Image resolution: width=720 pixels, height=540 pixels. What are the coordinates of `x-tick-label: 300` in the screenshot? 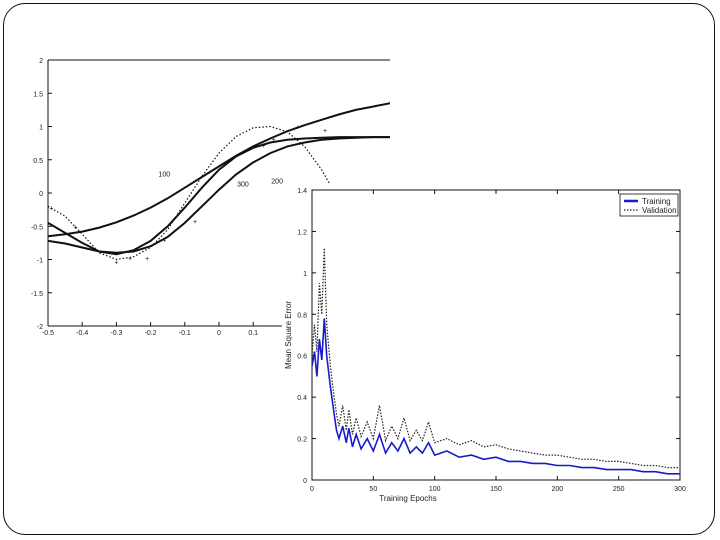 It's located at (680, 489).